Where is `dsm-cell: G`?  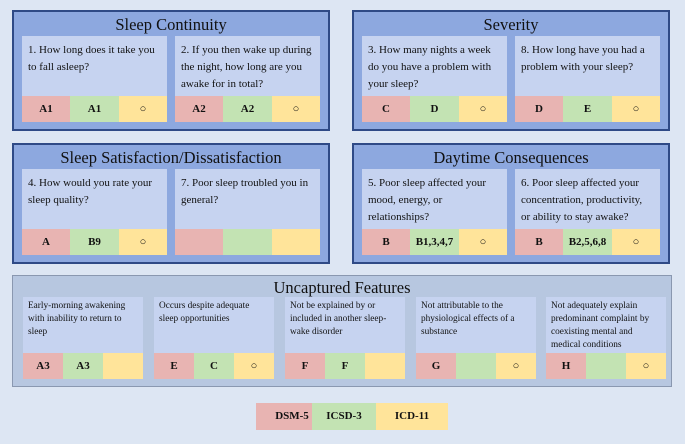 dsm-cell: G is located at coordinates (436, 366).